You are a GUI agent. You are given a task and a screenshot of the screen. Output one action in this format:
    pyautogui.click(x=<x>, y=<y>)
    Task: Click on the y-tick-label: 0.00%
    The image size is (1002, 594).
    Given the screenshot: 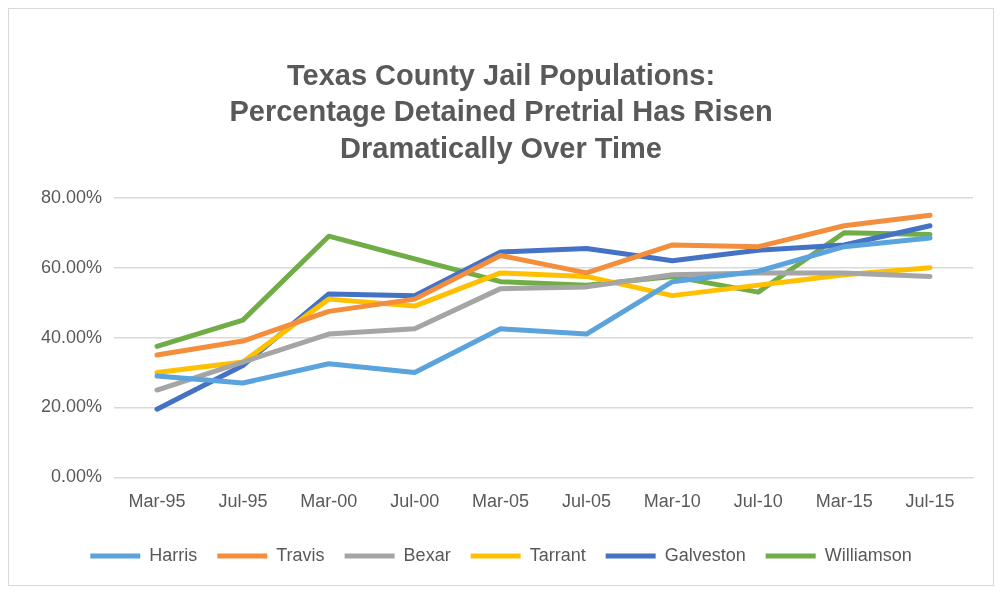 What is the action you would take?
    pyautogui.click(x=77, y=476)
    